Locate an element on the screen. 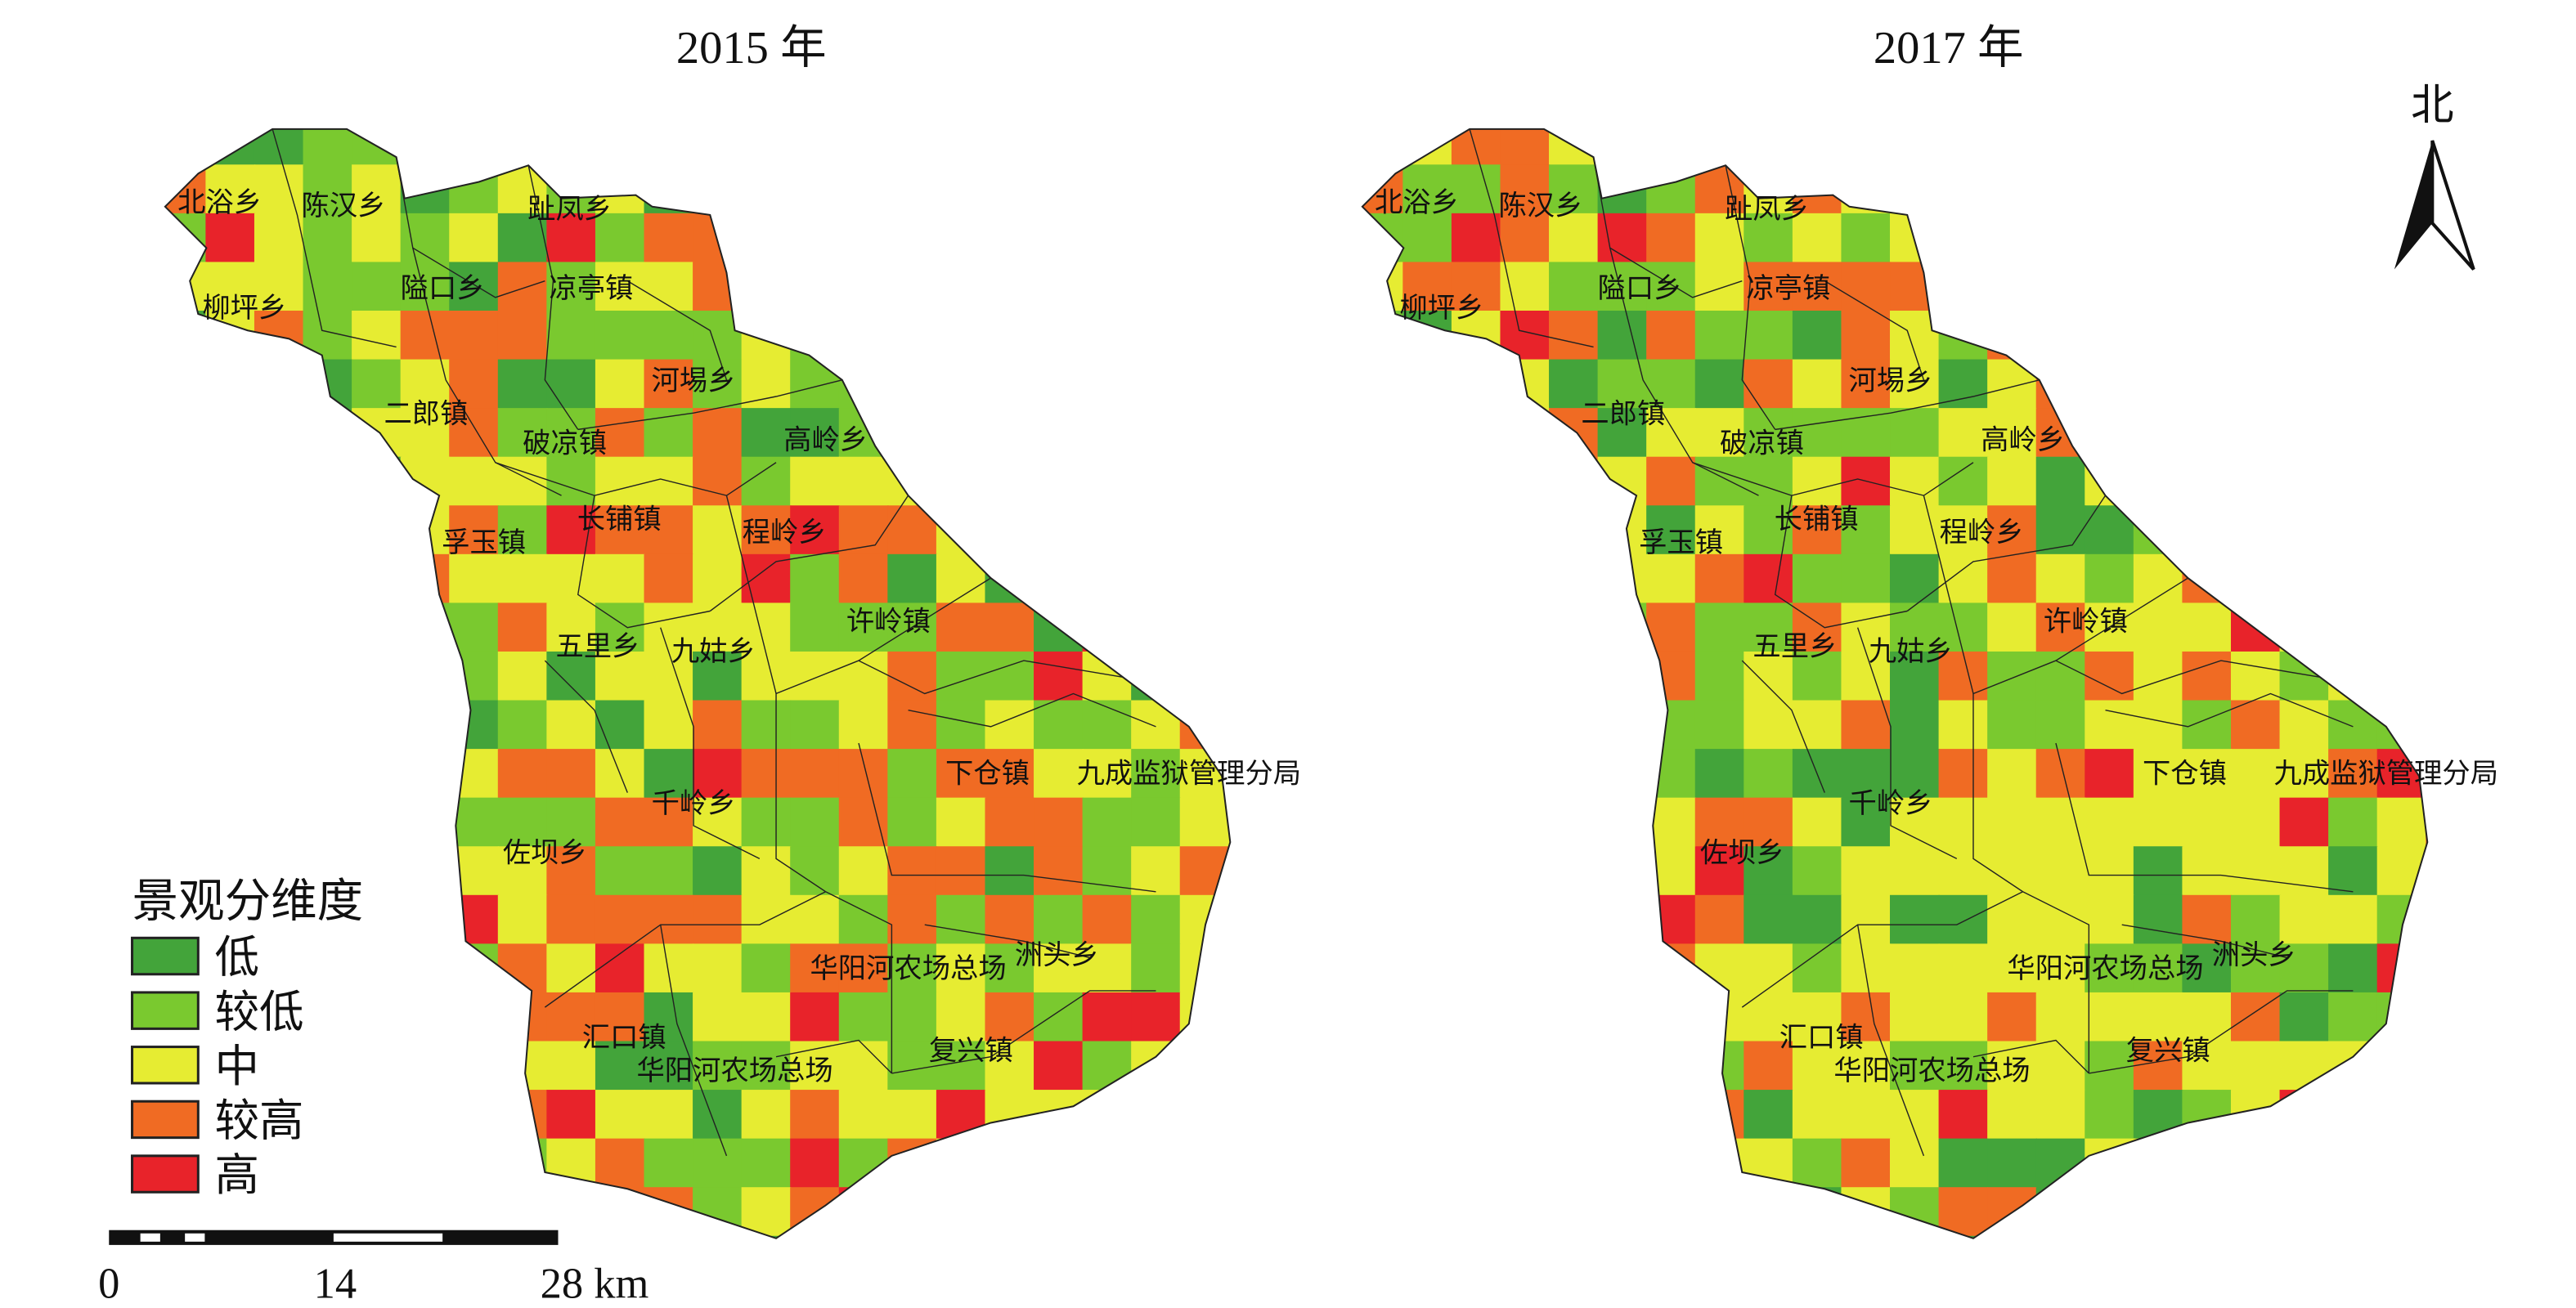 The image size is (2576, 1308). township-label: 孚玉镇 is located at coordinates (1681, 542).